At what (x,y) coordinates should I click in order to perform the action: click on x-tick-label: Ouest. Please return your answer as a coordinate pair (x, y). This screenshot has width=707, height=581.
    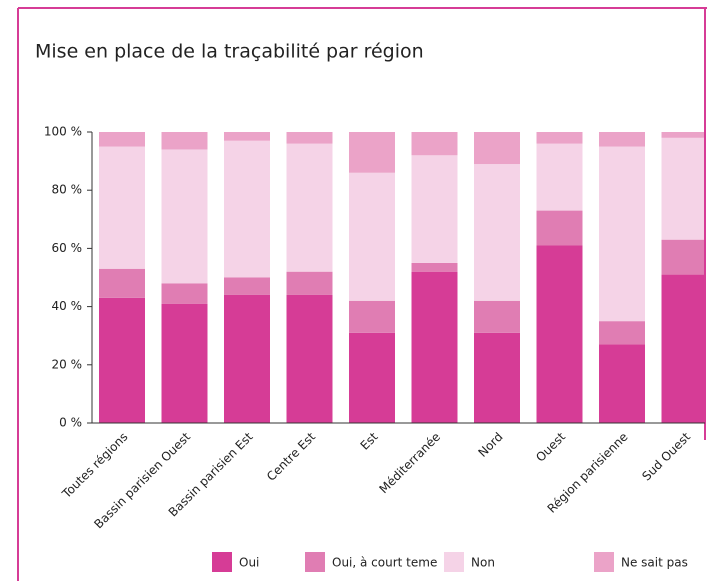
    Looking at the image, I should click on (550, 446).